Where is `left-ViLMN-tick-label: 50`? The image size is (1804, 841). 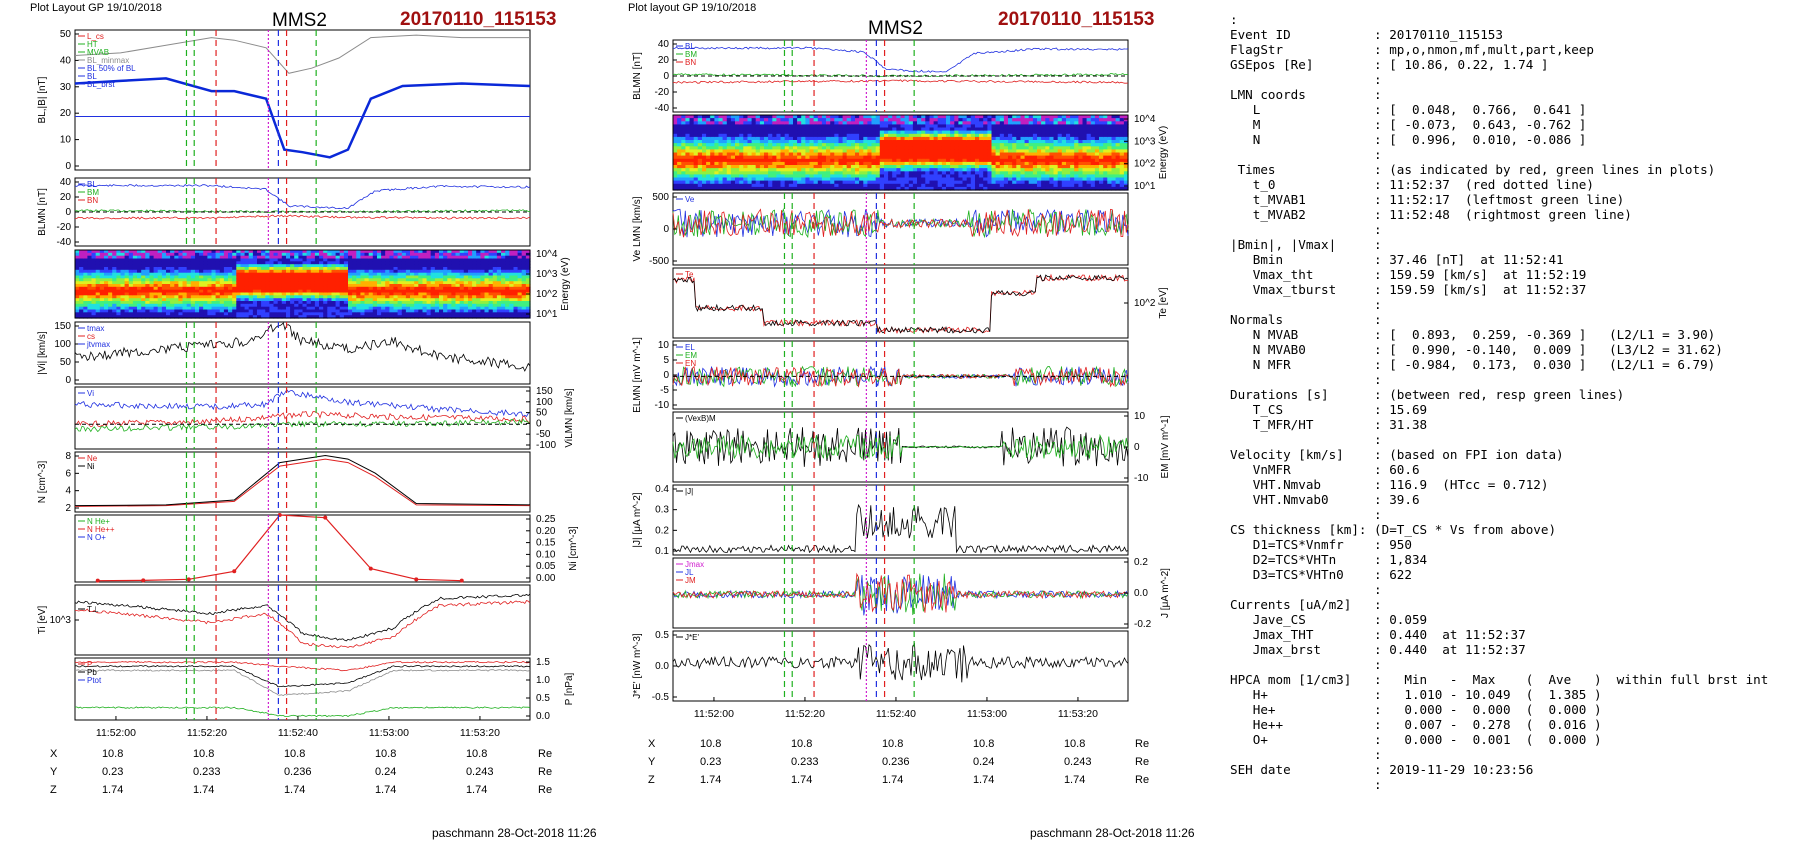 left-ViLMN-tick-label: 50 is located at coordinates (542, 413).